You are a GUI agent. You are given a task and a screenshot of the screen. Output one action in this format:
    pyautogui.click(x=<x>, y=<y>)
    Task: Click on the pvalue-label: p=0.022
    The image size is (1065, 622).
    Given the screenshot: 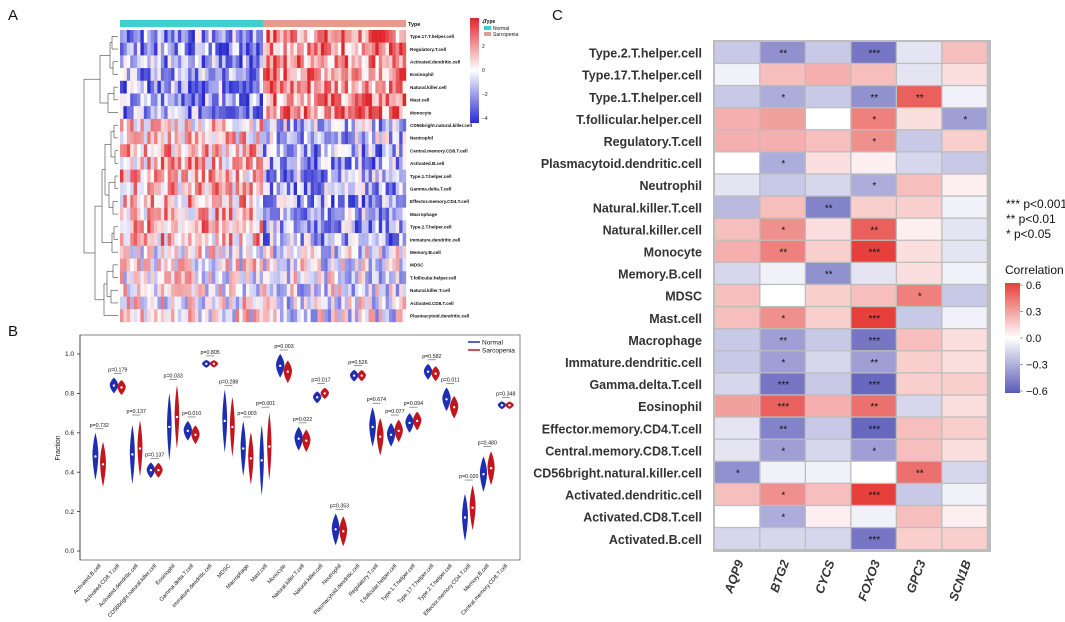 What is the action you would take?
    pyautogui.click(x=302, y=420)
    